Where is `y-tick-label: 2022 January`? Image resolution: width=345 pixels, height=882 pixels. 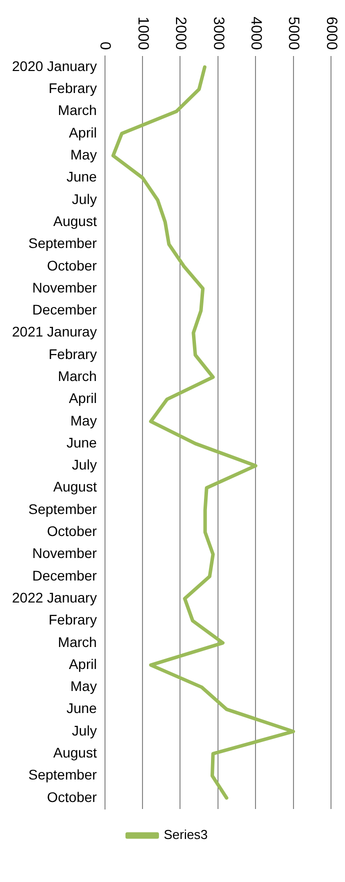
y-tick-label: 2022 January is located at coordinates (54, 597).